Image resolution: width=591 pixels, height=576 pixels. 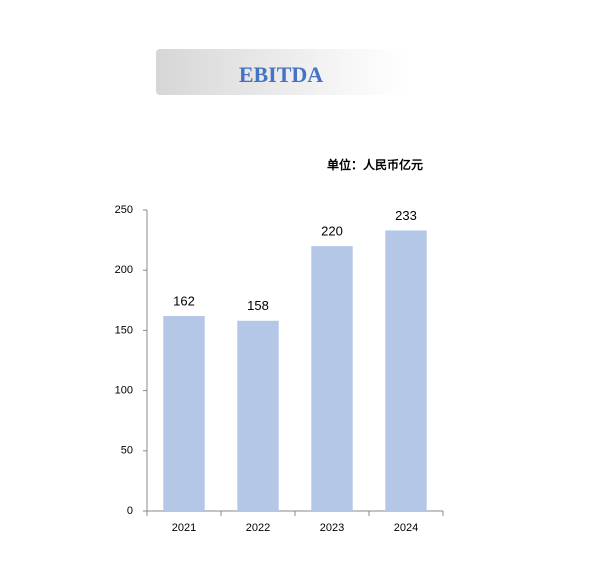 What do you see at coordinates (124, 330) in the screenshot?
I see `y-tick-label: 150` at bounding box center [124, 330].